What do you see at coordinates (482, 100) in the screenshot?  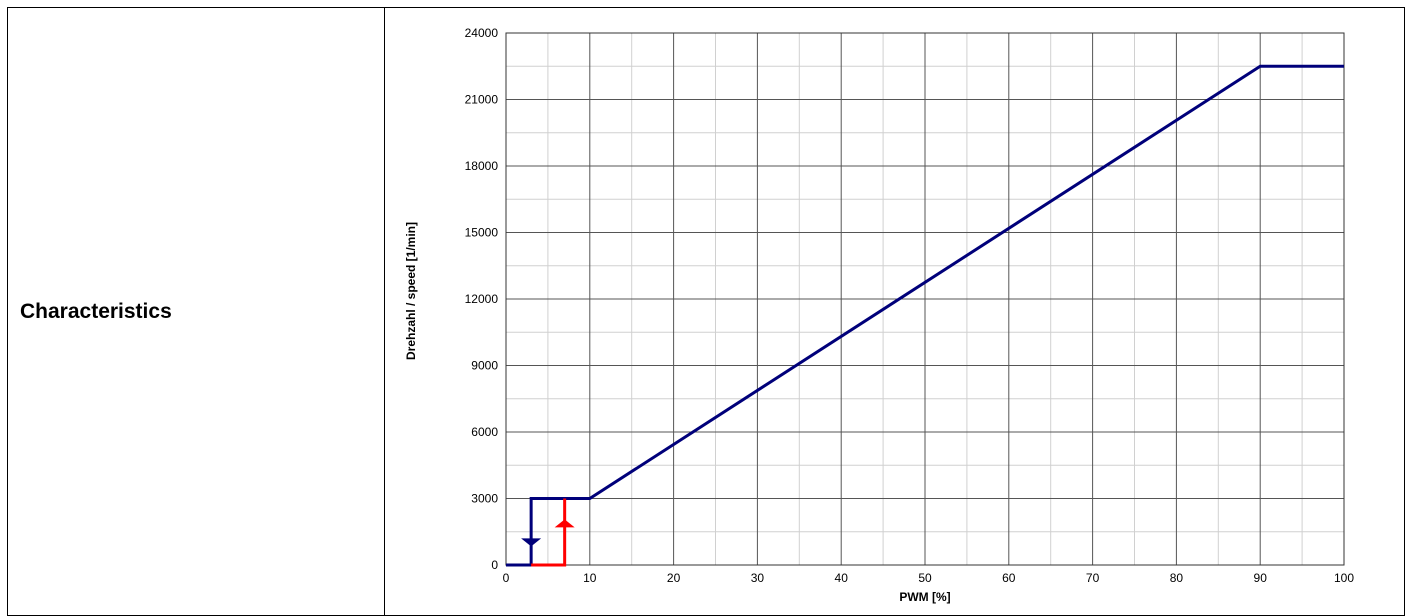 I see `y-tick-label: 21000` at bounding box center [482, 100].